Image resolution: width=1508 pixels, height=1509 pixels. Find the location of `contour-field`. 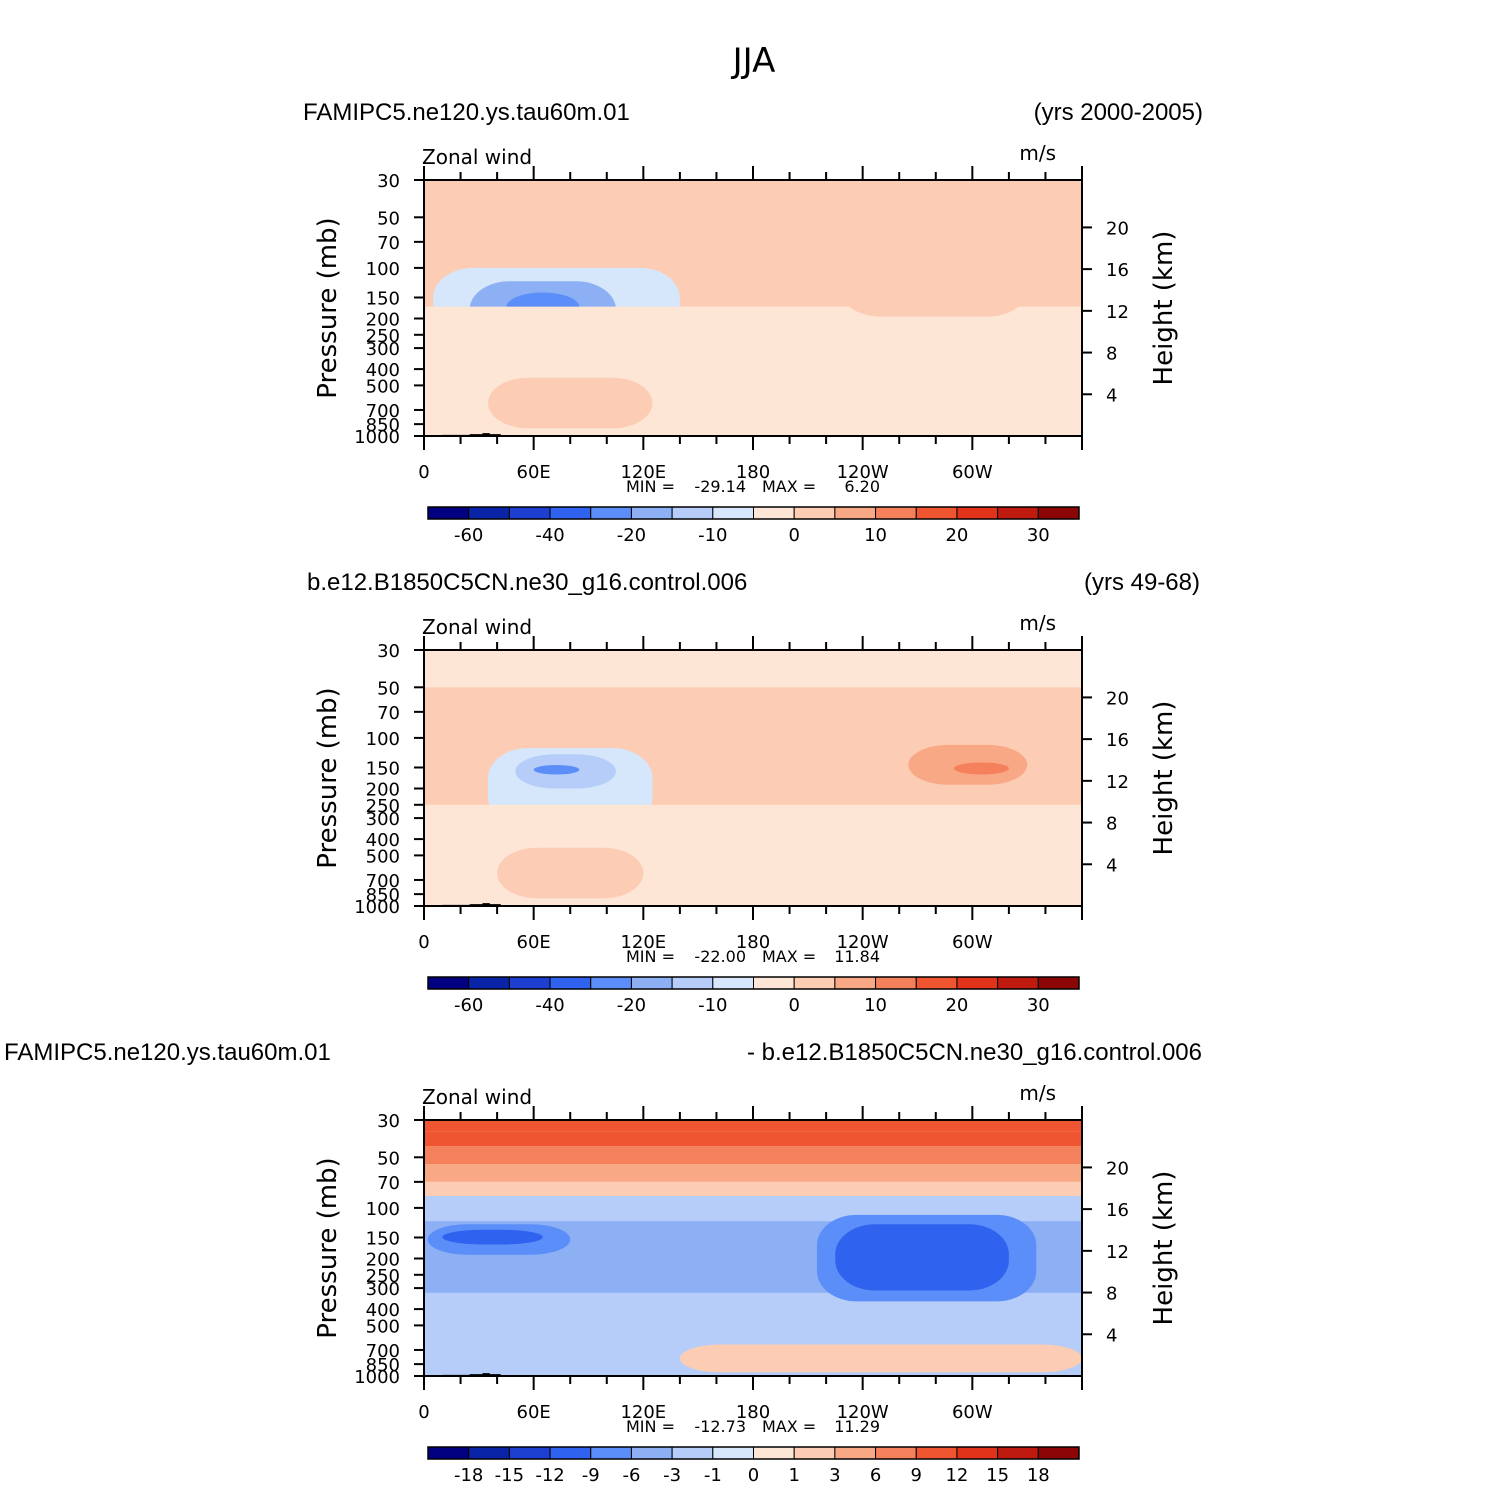

contour-field is located at coordinates (753, 778).